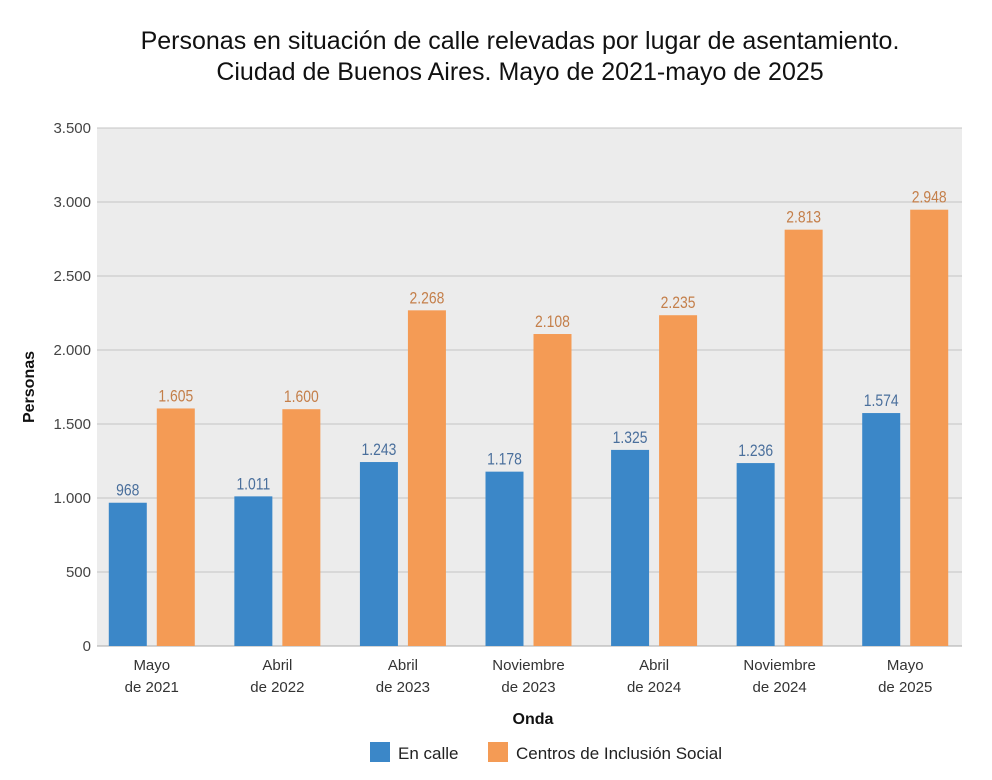 The width and height of the screenshot is (992, 780). I want to click on y-tick-label: 2.500, so click(72, 276).